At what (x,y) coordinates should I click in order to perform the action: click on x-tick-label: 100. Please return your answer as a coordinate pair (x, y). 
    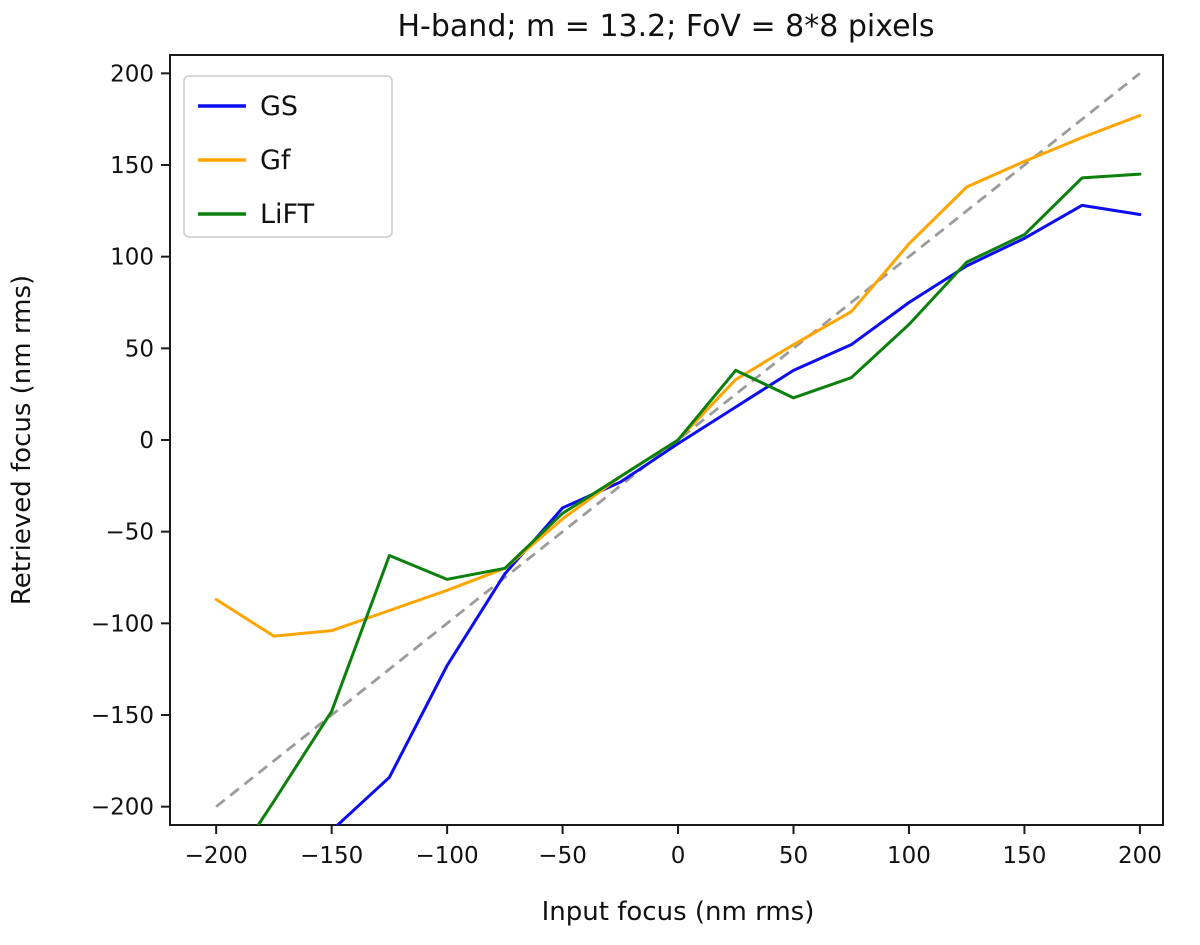
    Looking at the image, I should click on (909, 856).